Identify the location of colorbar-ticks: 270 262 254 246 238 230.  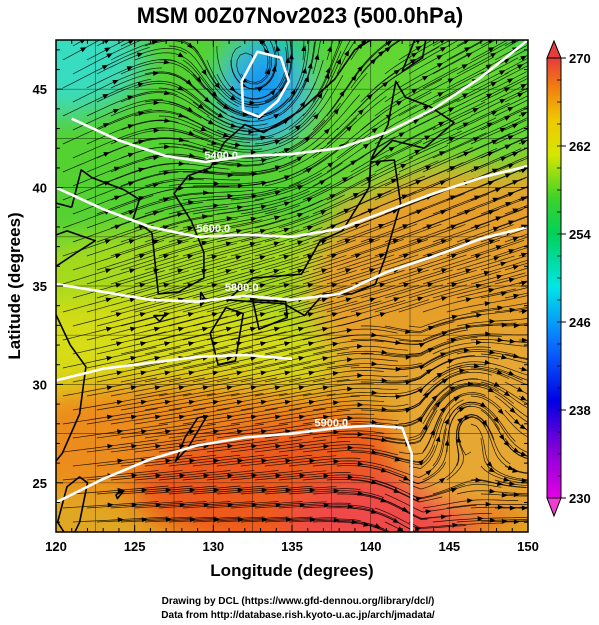
(574, 278).